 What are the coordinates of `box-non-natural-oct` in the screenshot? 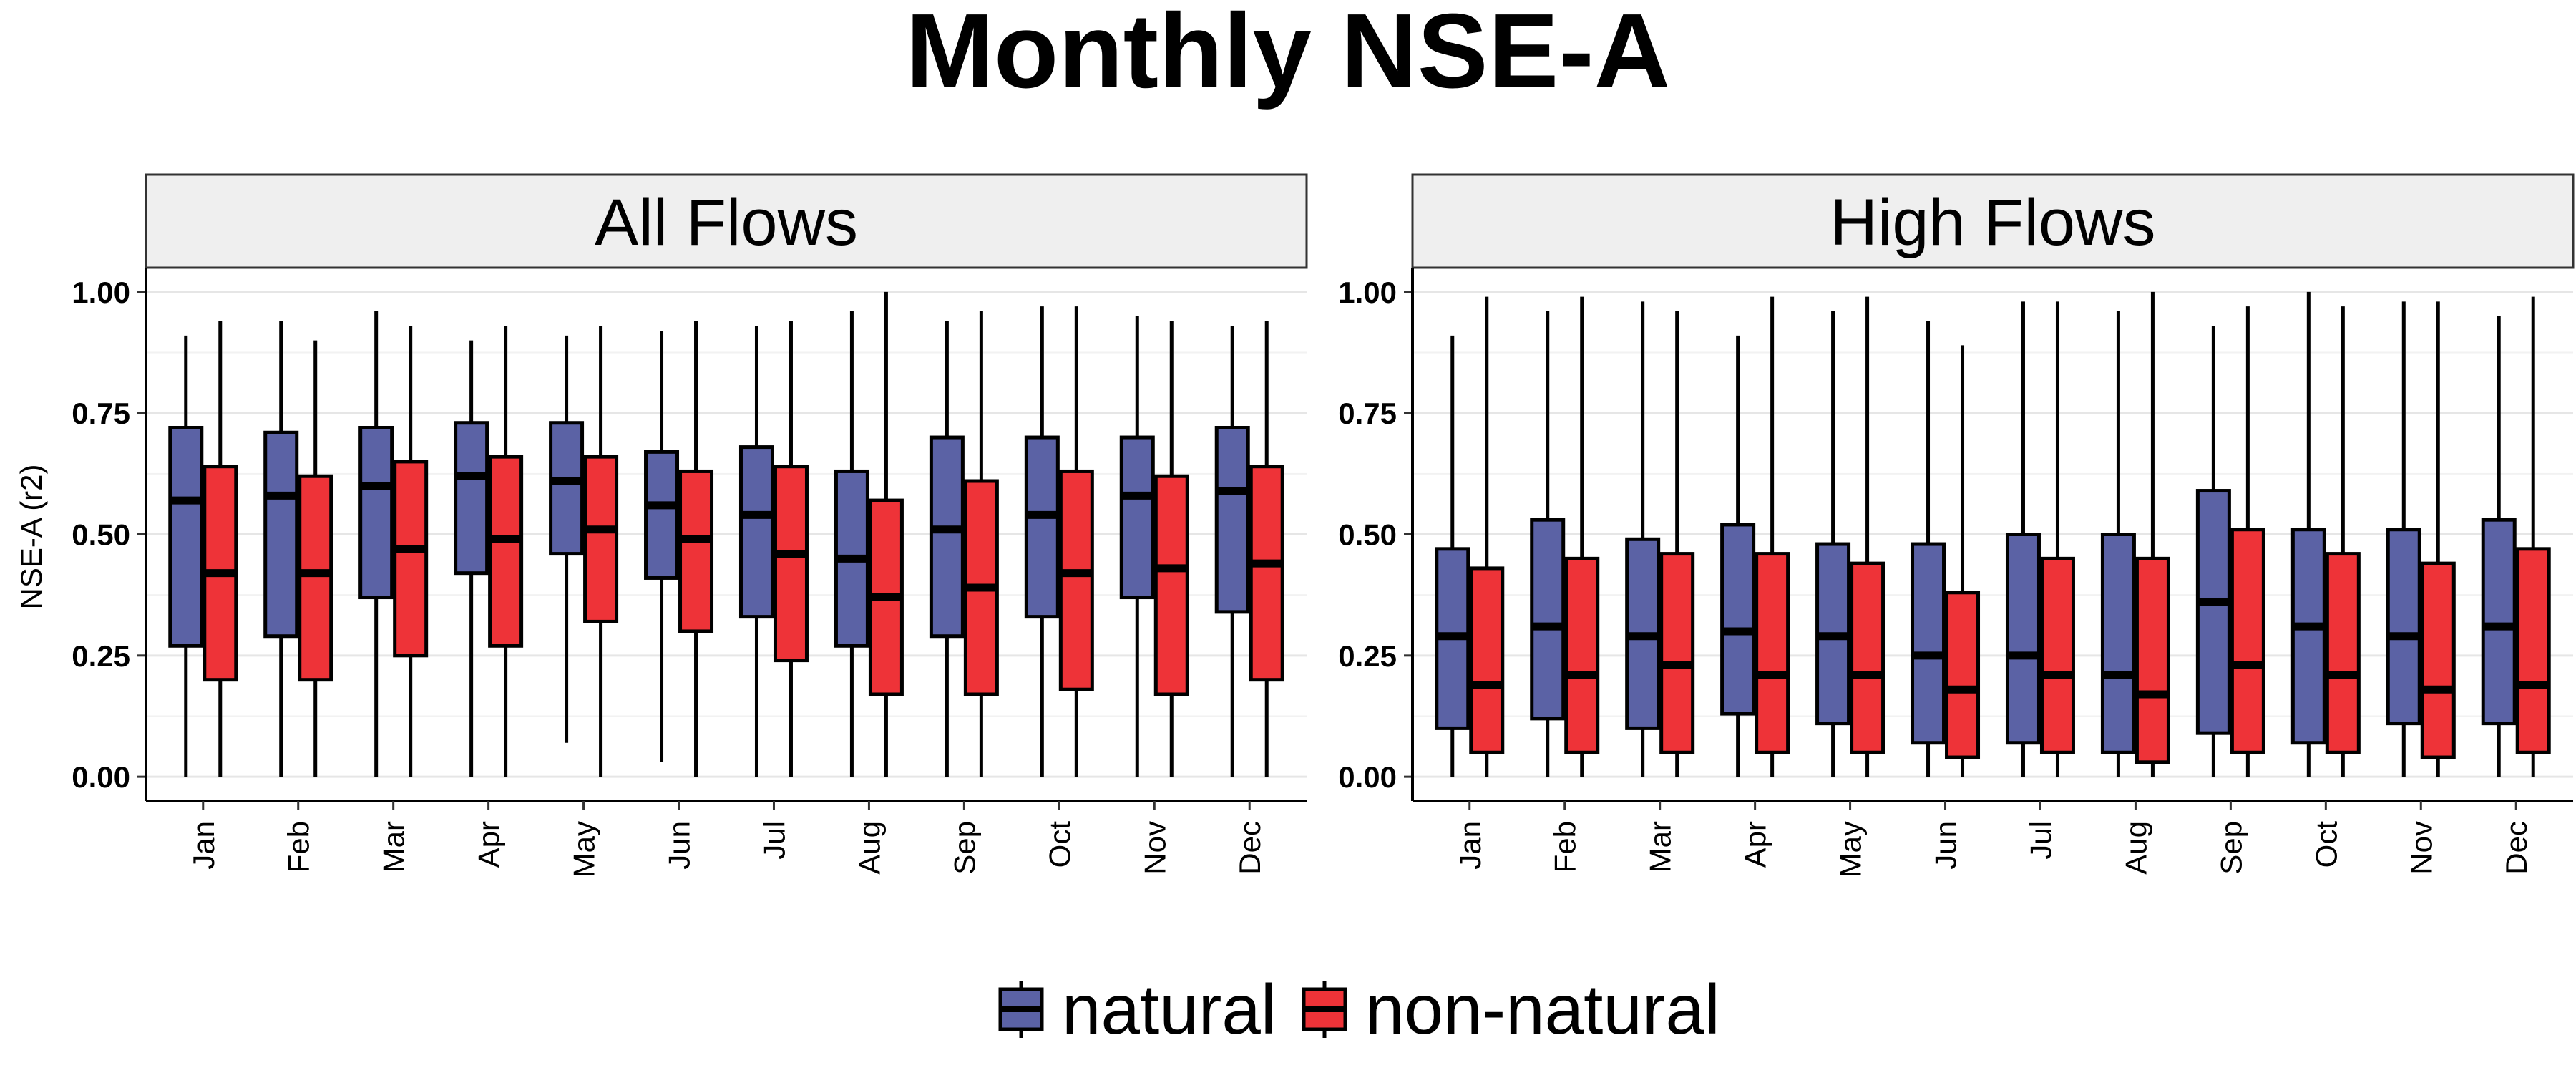 It's located at (1076, 541).